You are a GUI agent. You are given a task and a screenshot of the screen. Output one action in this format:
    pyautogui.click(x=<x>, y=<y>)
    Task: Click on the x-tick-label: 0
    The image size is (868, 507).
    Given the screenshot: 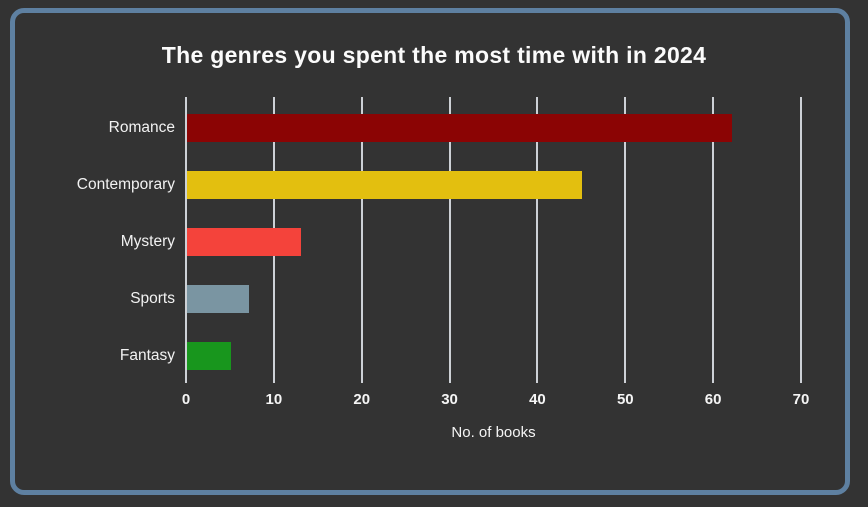 What is the action you would take?
    pyautogui.click(x=186, y=399)
    